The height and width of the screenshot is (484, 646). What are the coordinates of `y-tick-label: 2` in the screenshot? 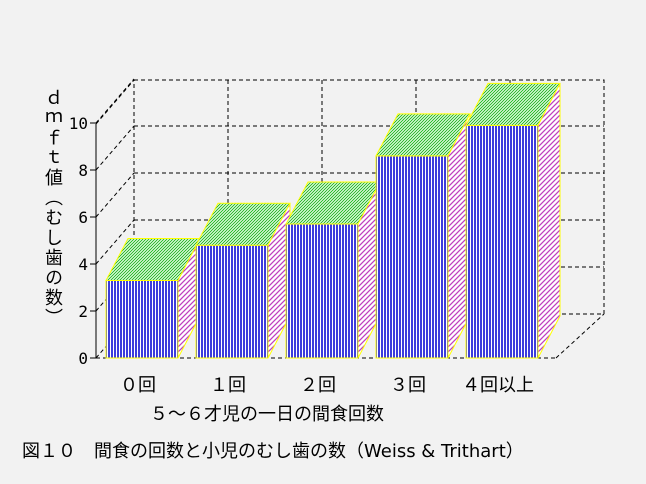 It's located at (83, 311).